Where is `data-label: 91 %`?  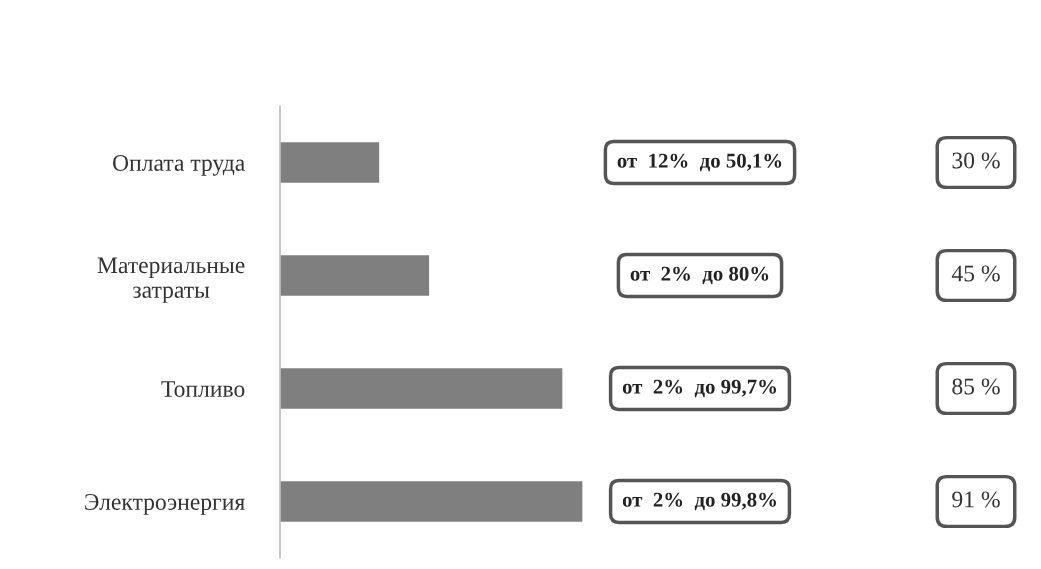
data-label: 91 % is located at coordinates (976, 499).